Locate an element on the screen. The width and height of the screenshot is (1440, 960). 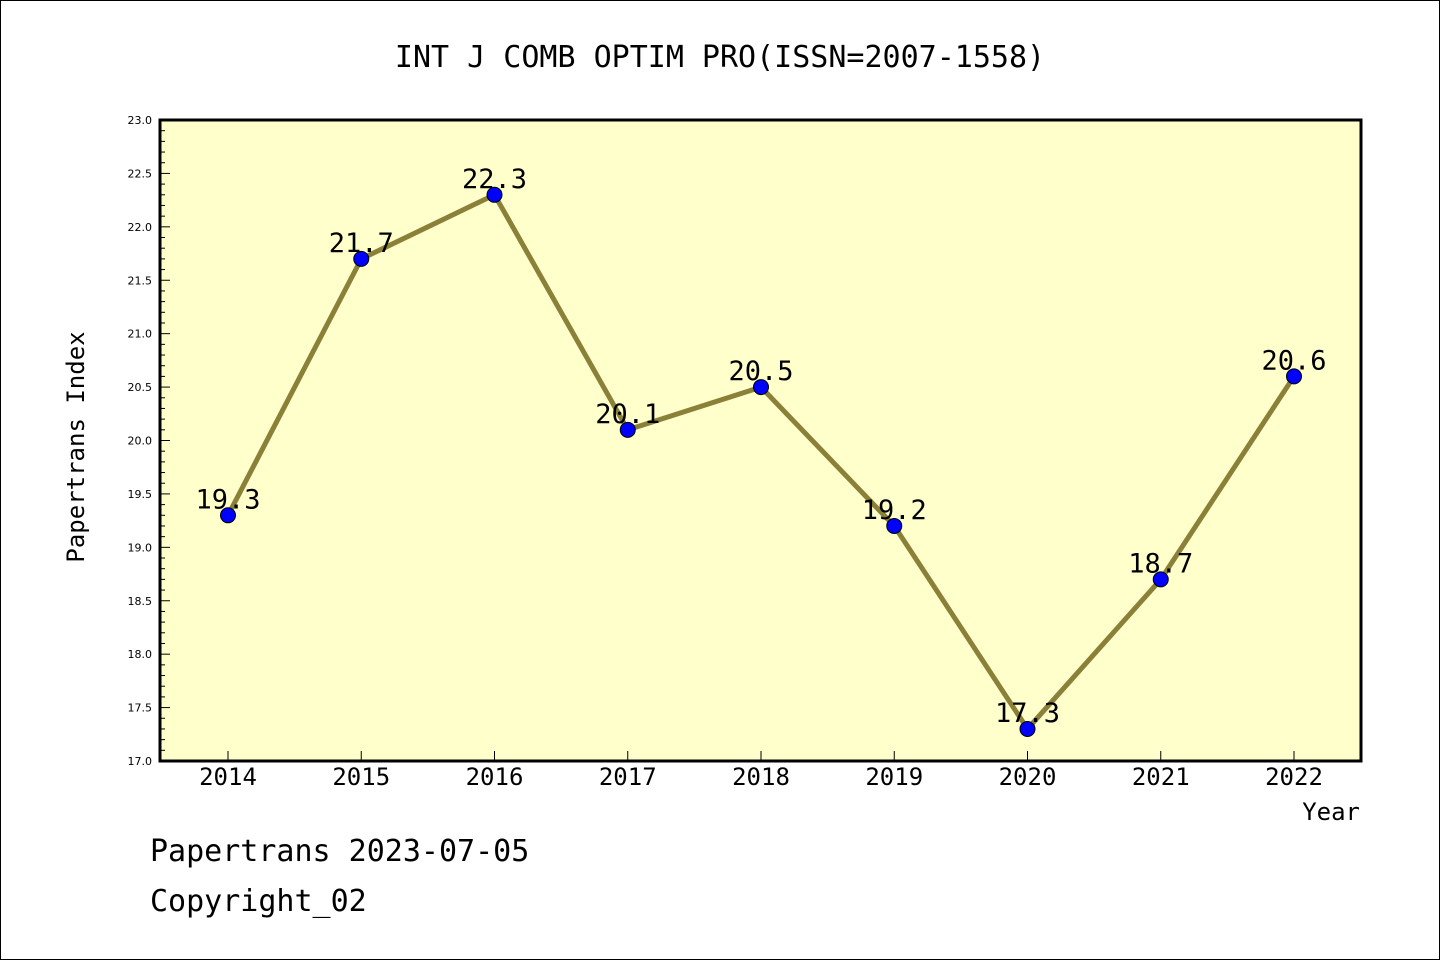
y-tick-label: 21.5 is located at coordinates (140, 280).